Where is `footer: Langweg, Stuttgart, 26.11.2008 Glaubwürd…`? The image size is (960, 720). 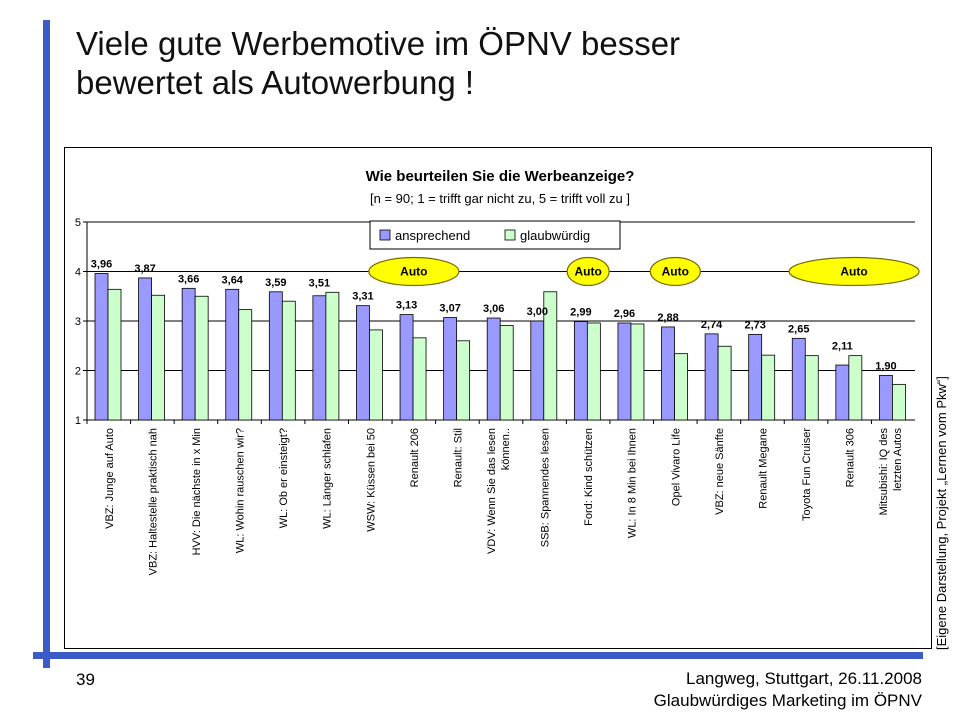 footer: Langweg, Stuttgart, 26.11.2008 Glaubwürd… is located at coordinates (788, 690).